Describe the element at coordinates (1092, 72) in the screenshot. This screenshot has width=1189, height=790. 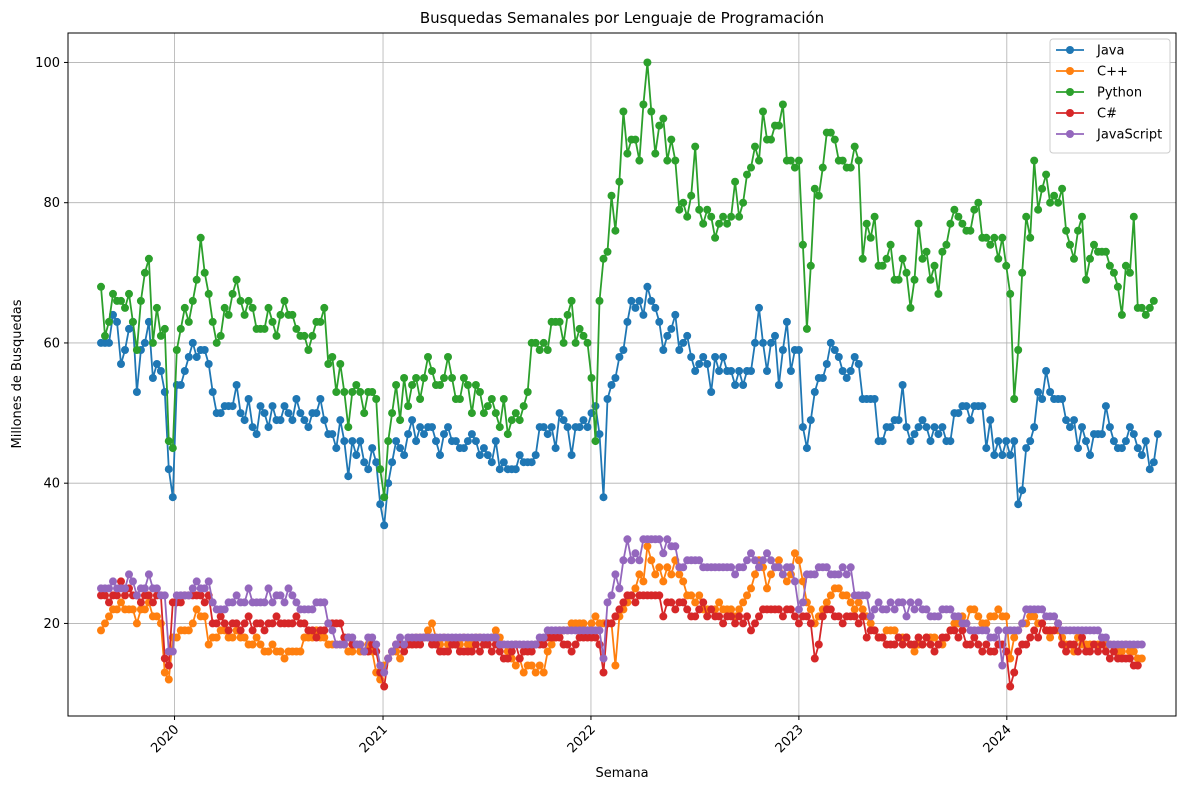
I see `legend-item: C++` at that location.